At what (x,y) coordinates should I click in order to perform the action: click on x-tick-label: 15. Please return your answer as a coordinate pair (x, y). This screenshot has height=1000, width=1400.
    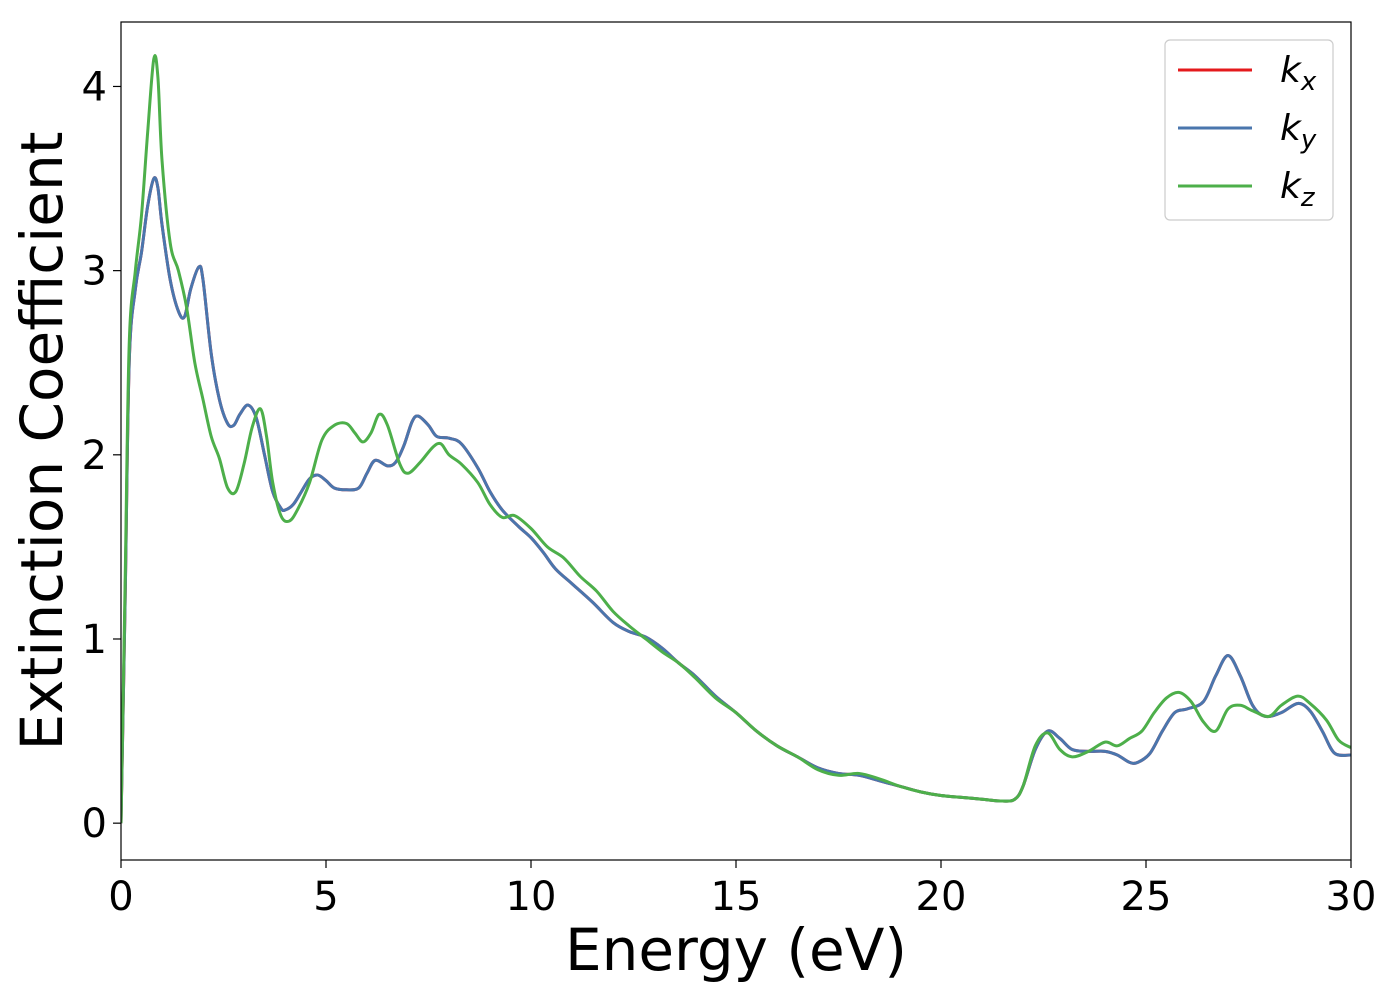
    Looking at the image, I should click on (736, 897).